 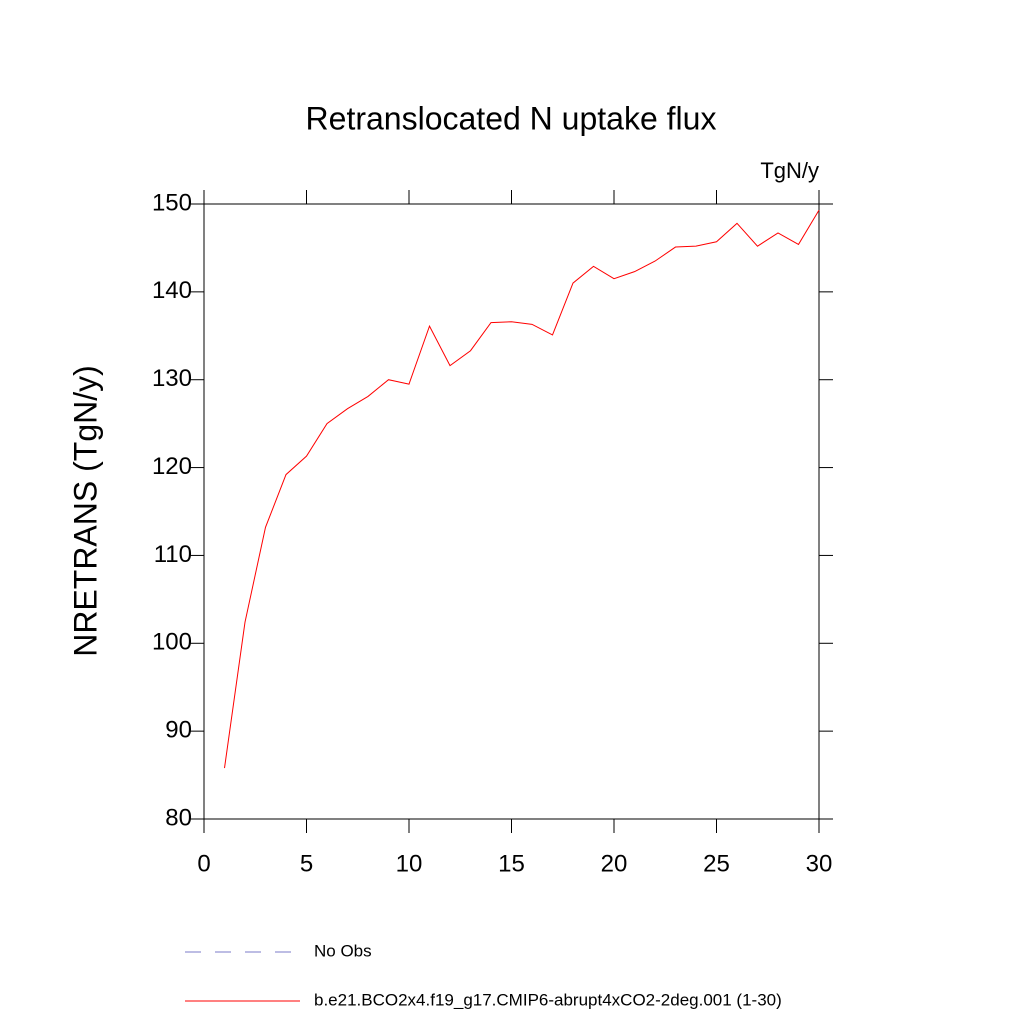 I want to click on x-tick-label: 0, so click(x=203, y=863).